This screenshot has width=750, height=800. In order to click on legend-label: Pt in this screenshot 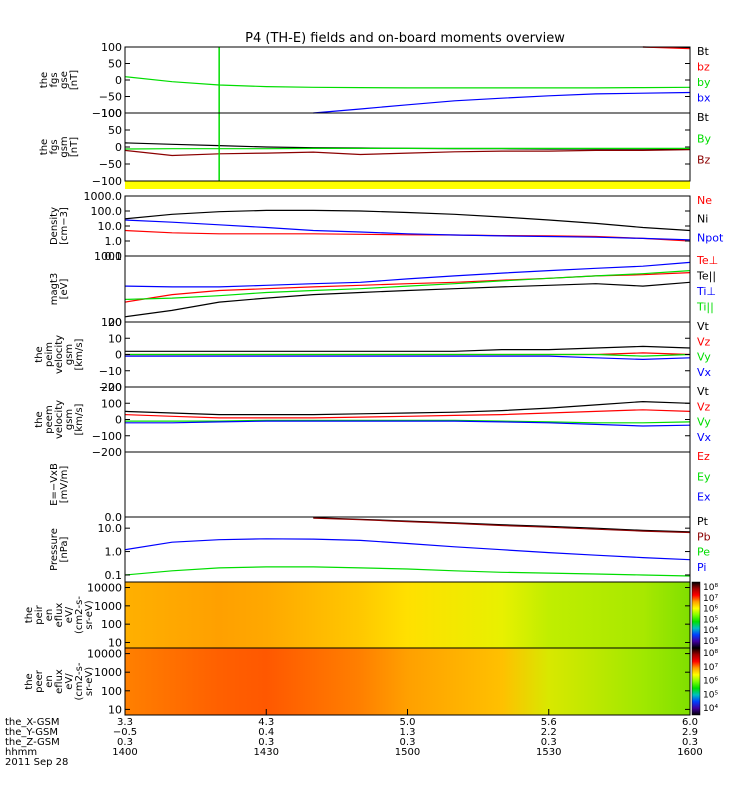, I will do `click(703, 521)`.